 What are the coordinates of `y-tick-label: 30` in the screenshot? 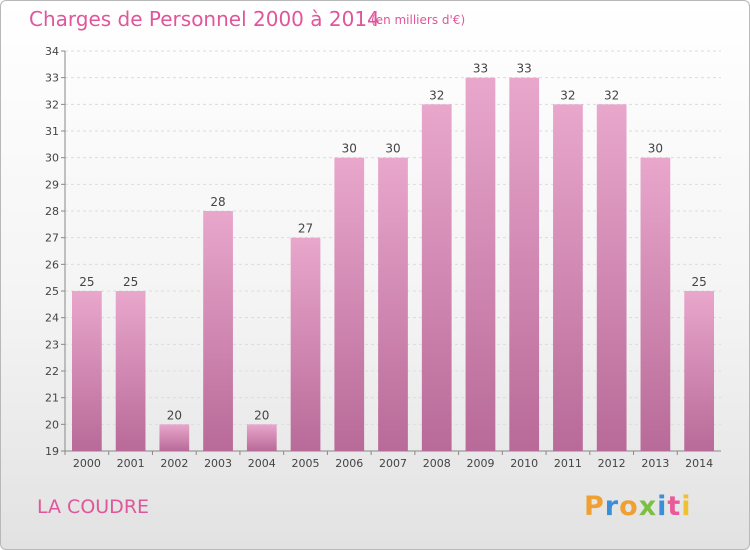 It's located at (52, 158).